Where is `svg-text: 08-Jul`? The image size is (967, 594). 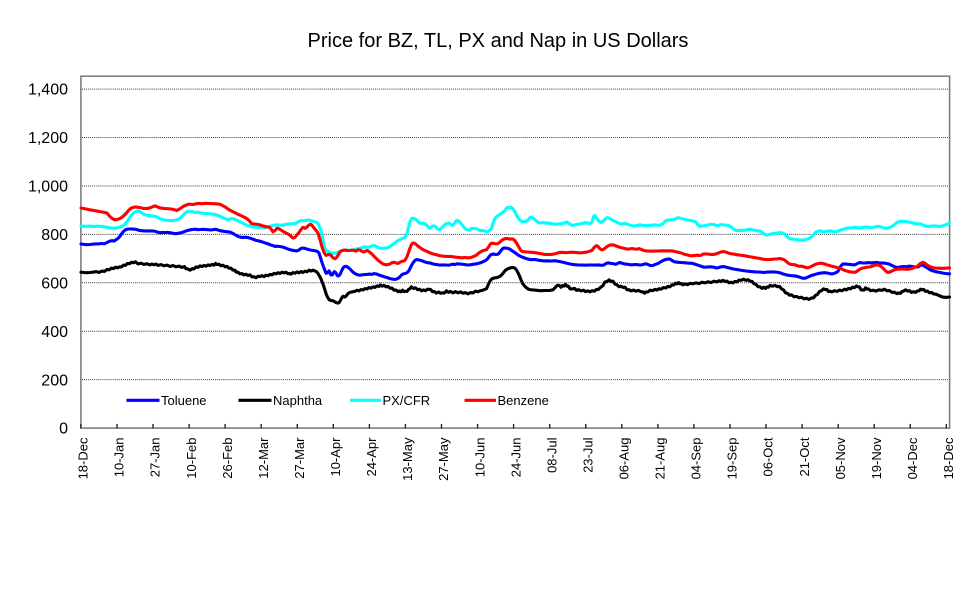 svg-text: 08-Jul is located at coordinates (551, 455).